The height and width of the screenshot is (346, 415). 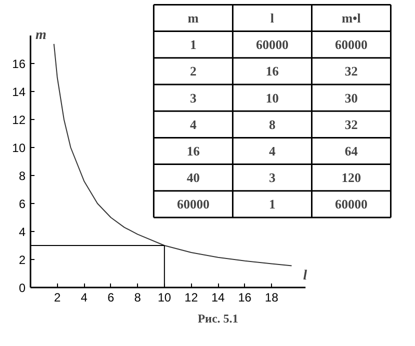 What do you see at coordinates (19, 148) in the screenshot?
I see `y-tick-label: 10` at bounding box center [19, 148].